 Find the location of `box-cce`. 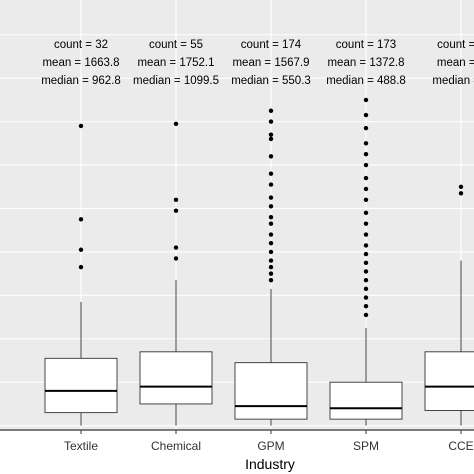

box-cce is located at coordinates (449, 305).